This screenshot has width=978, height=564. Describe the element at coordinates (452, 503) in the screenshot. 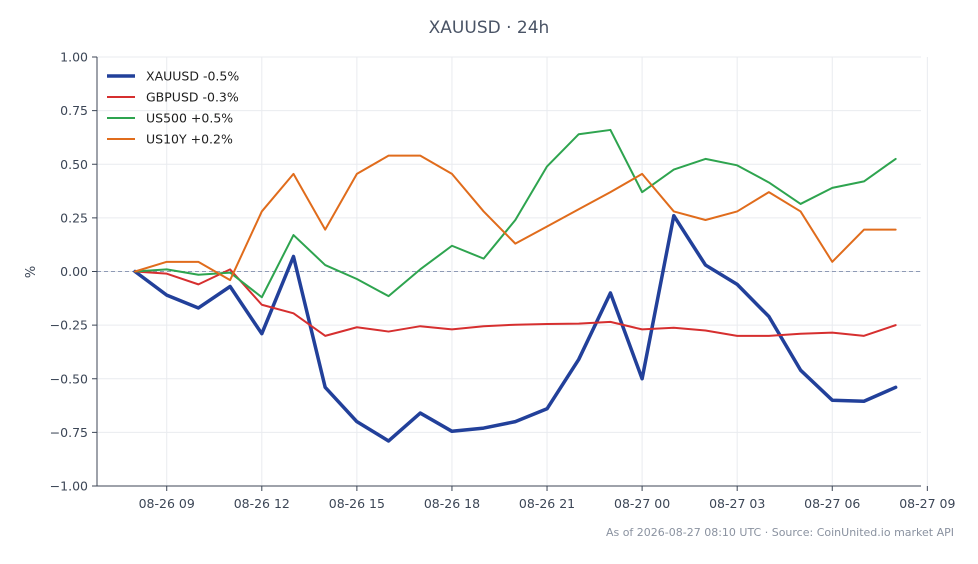

I see `x-tick-label: 08-26 18` at that location.